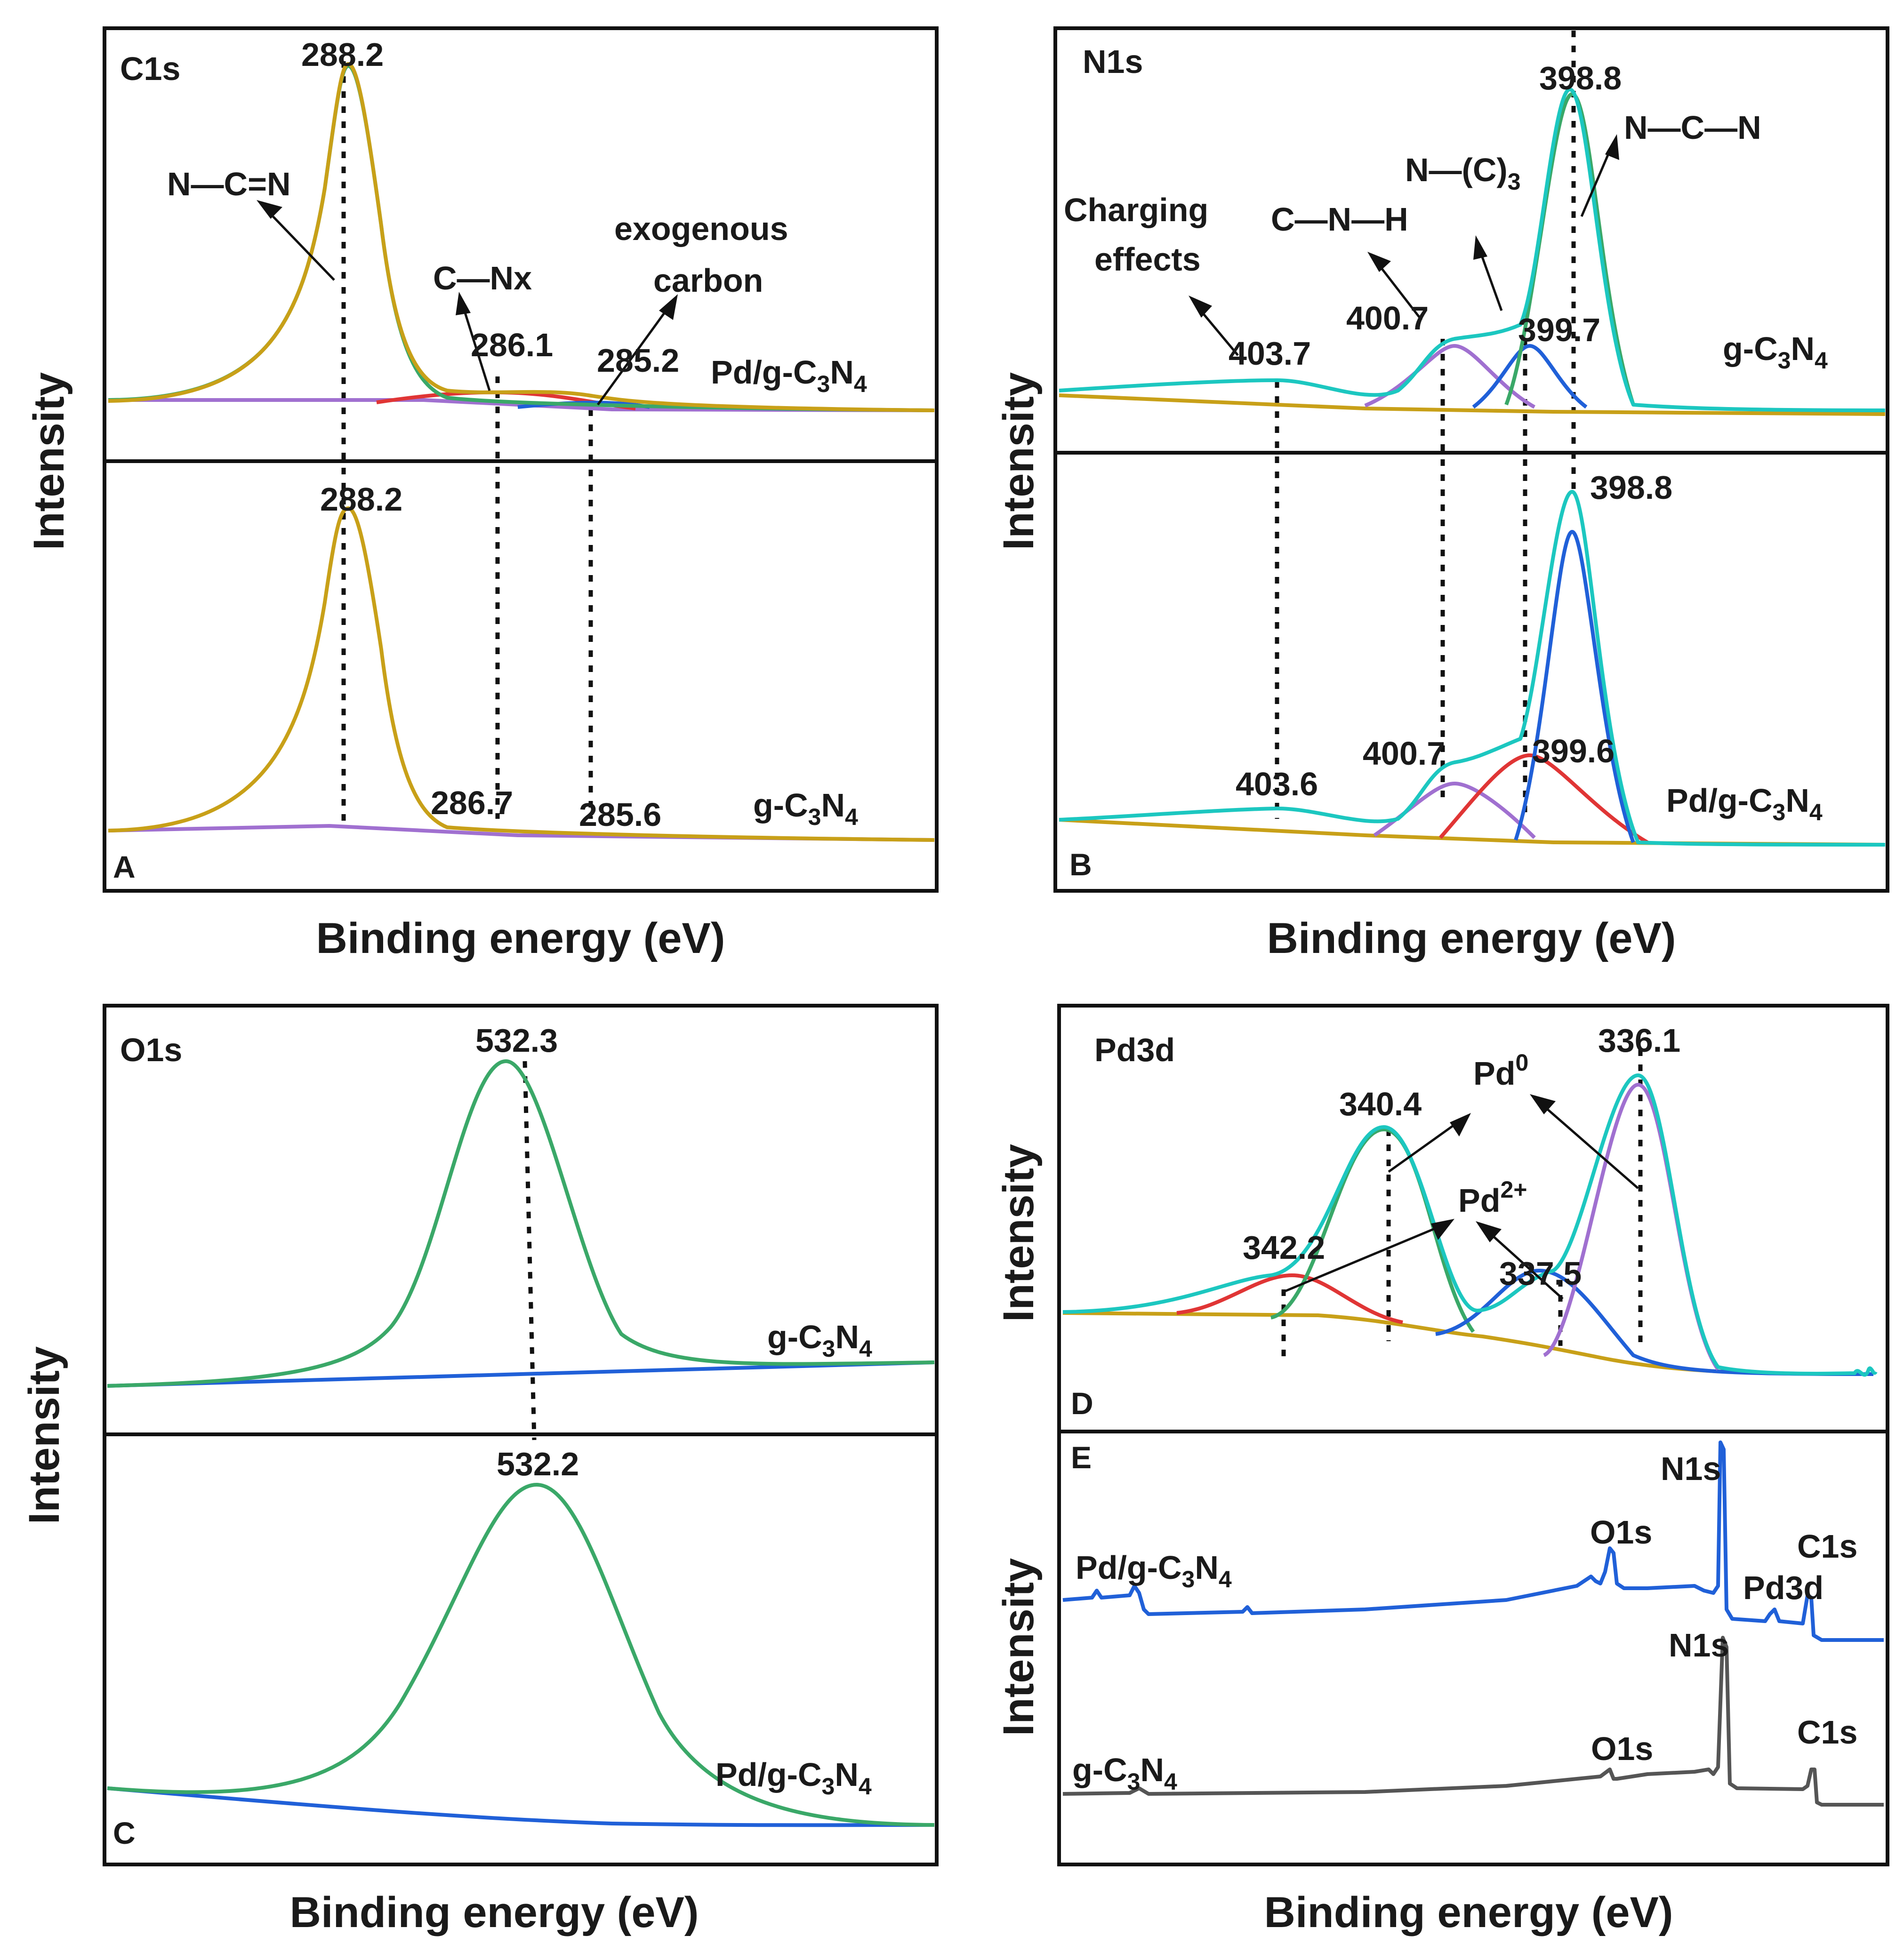 This screenshot has height=1952, width=1904. Describe the element at coordinates (1289, 1298) in the screenshot. I see `panel-d-red` at that location.